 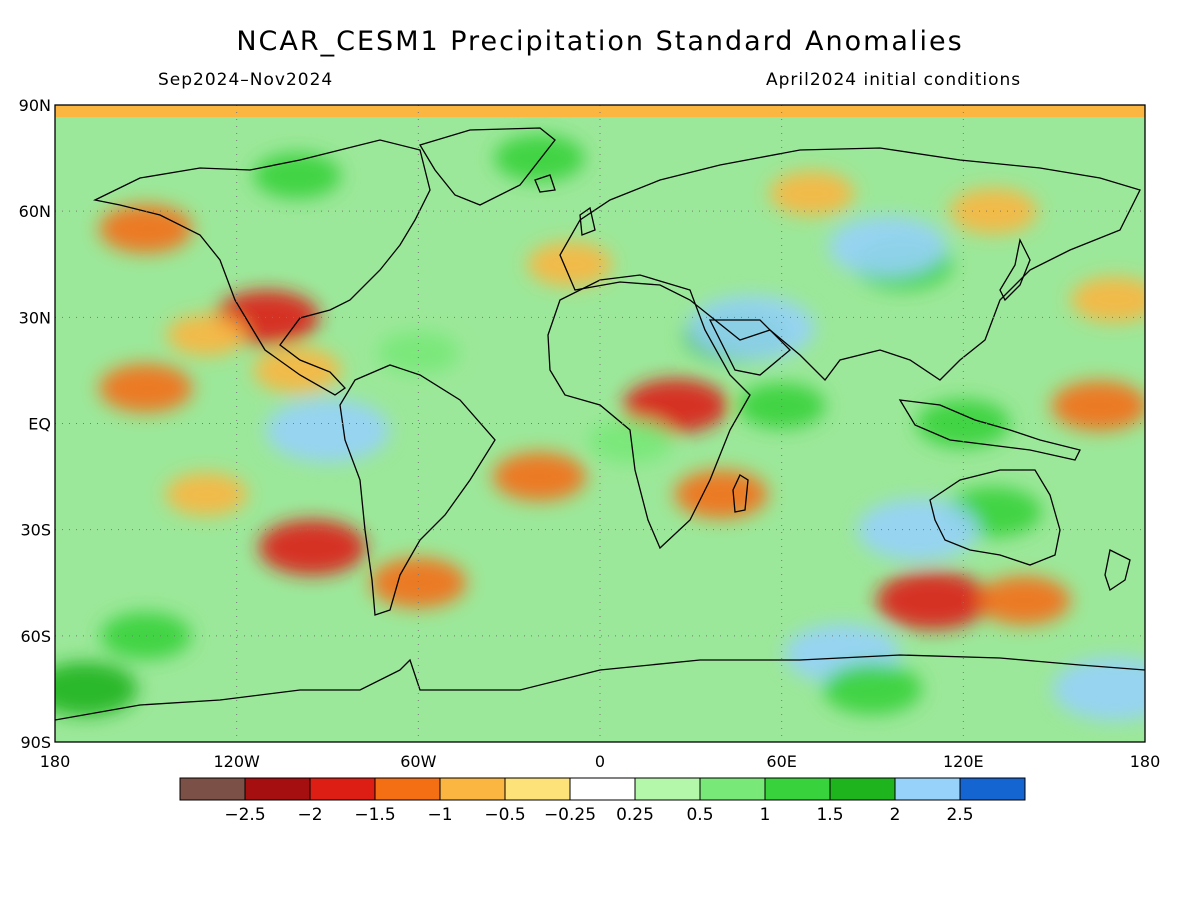 What do you see at coordinates (35, 105) in the screenshot?
I see `latitude-label: 90N` at bounding box center [35, 105].